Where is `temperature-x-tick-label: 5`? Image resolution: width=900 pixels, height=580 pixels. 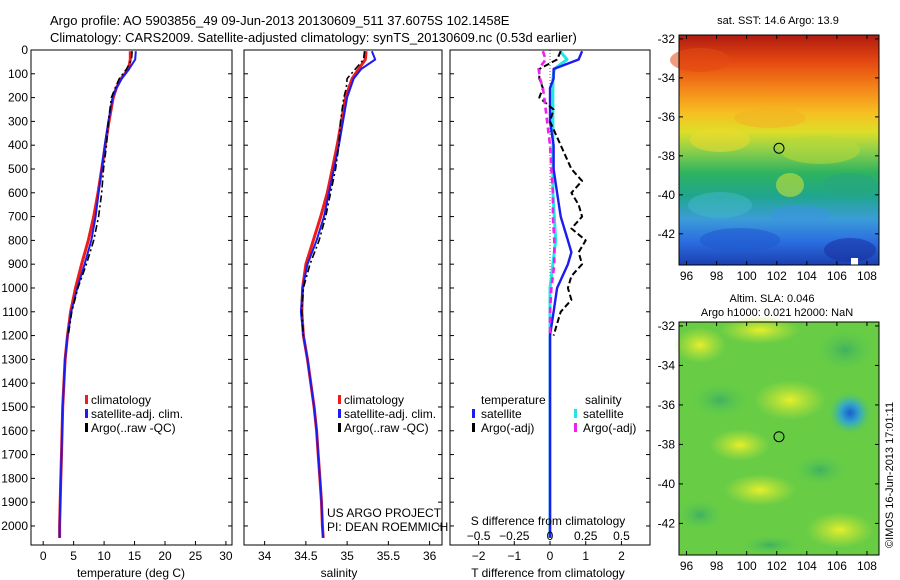
temperature-x-tick-label: 5 is located at coordinates (73, 556).